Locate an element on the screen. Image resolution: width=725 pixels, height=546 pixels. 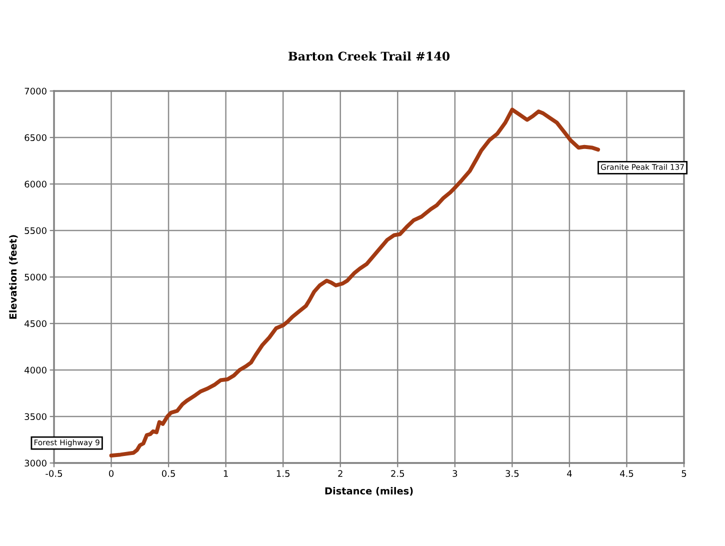
y-tick-label: 6500 is located at coordinates (35, 138).